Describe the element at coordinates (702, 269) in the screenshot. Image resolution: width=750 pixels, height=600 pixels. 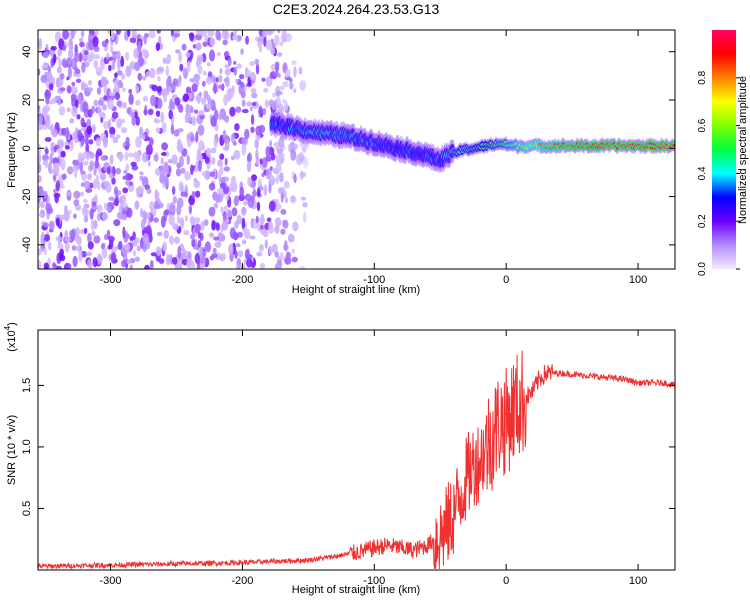
I see `colorbar-tick-label: 0.0` at that location.